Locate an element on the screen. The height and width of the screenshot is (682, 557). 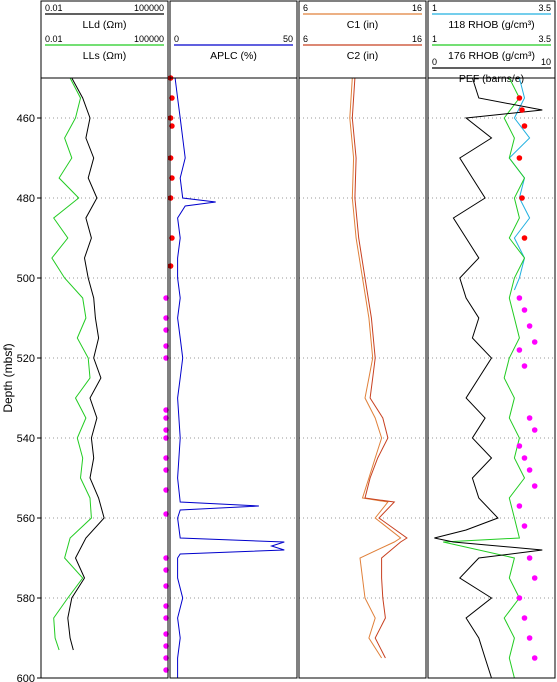
depth-tick-label: 500 is located at coordinates (26, 279).